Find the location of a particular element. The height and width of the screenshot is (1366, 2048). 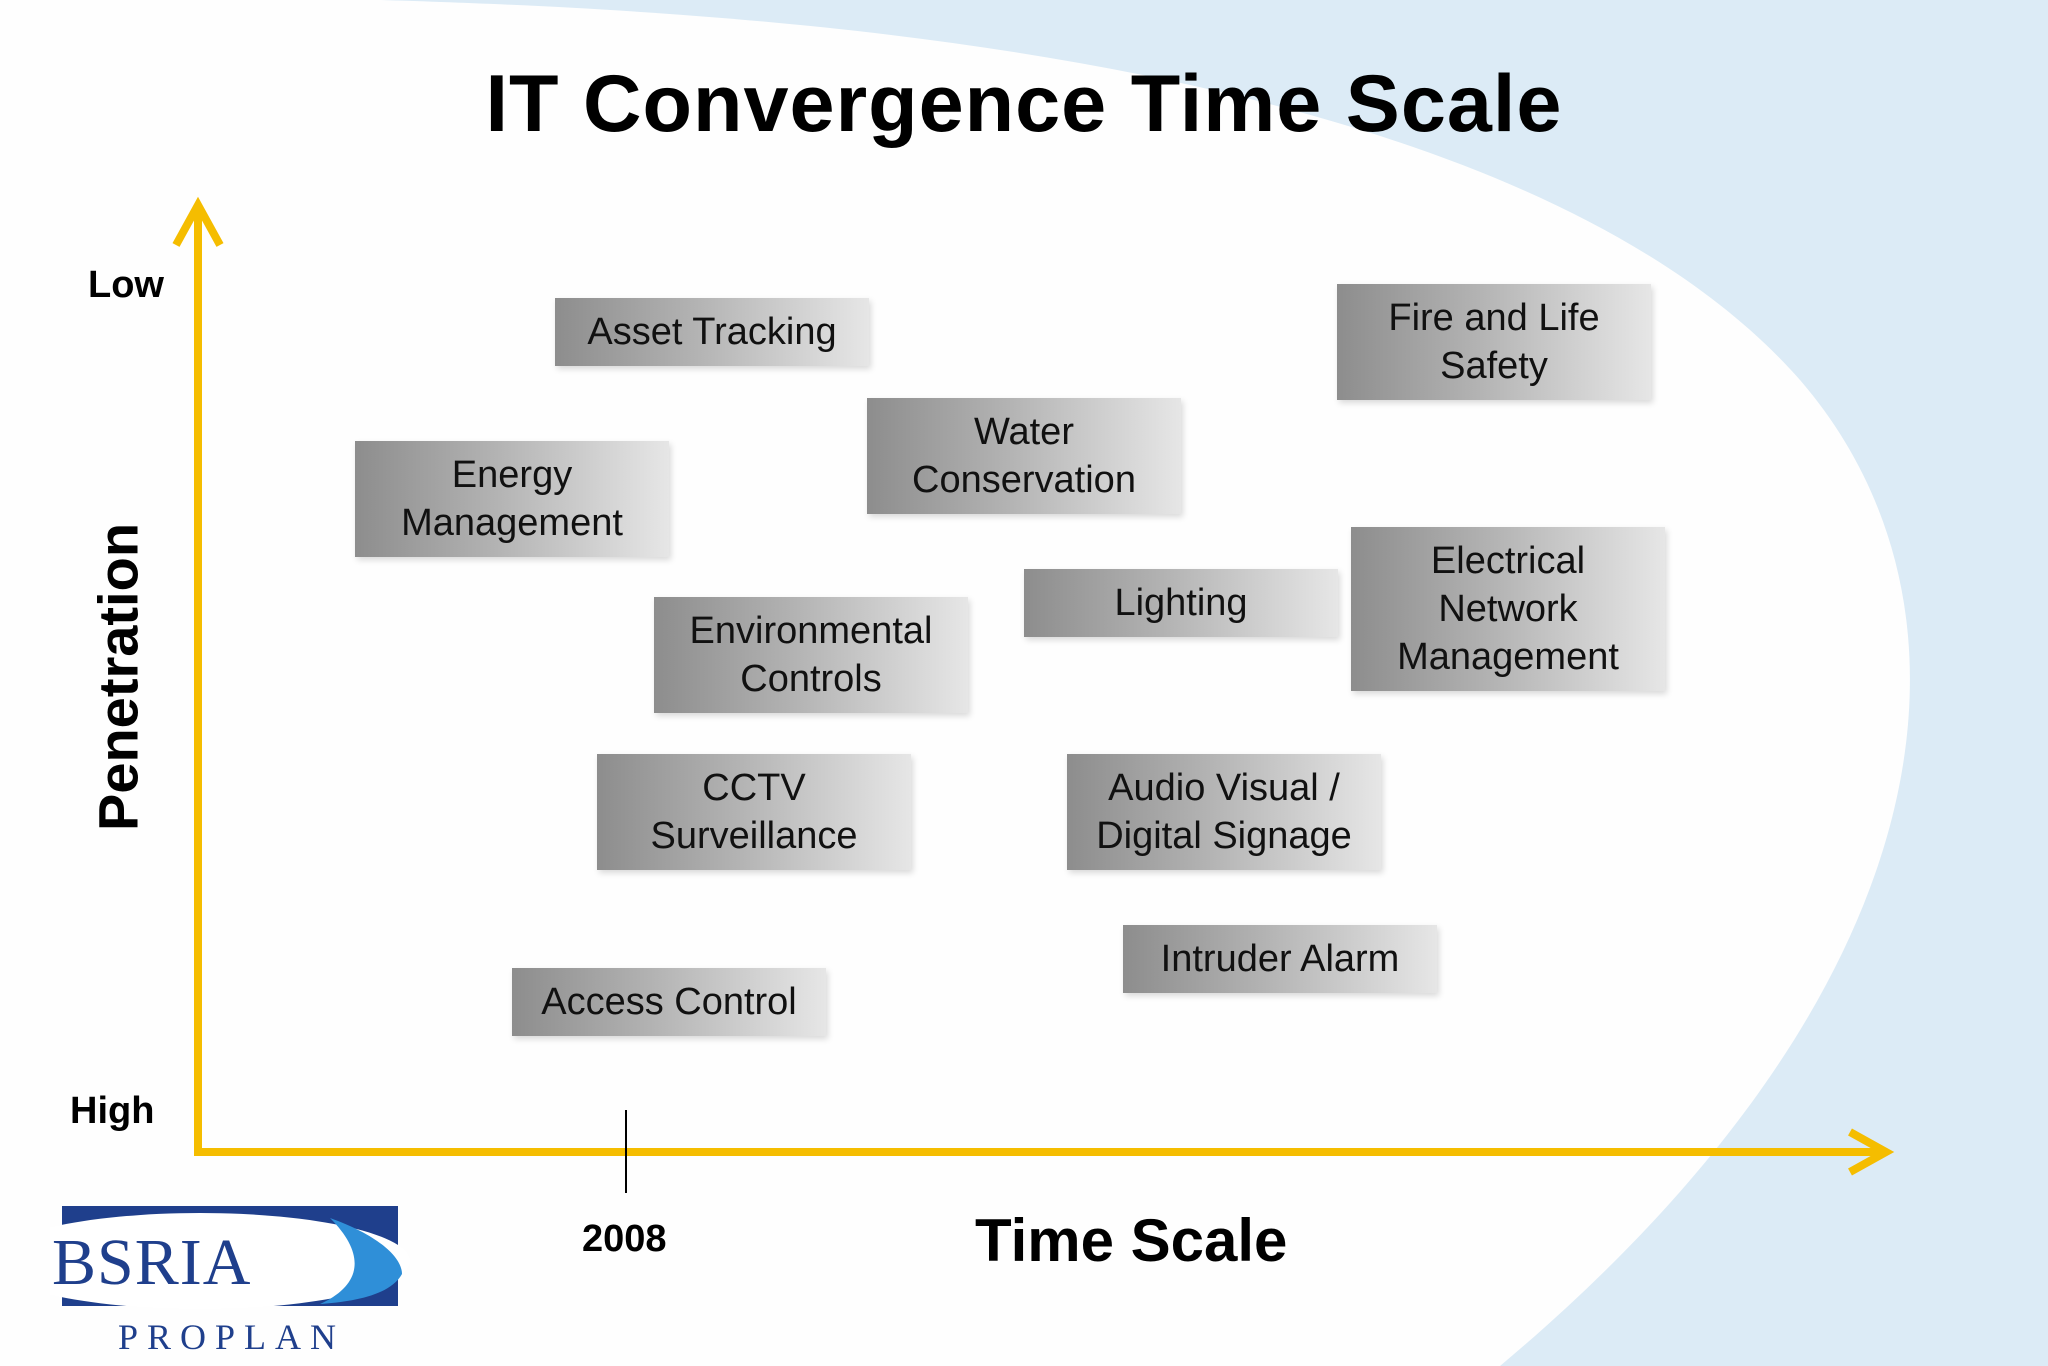

item-energy-management: Energy Management is located at coordinates (512, 499).